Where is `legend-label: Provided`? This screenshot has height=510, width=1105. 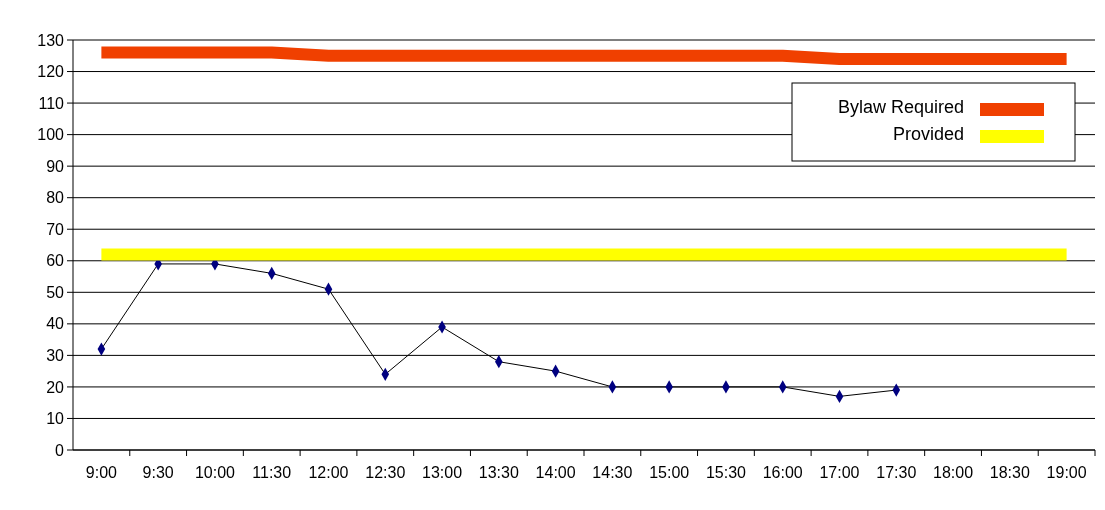 legend-label: Provided is located at coordinates (928, 133).